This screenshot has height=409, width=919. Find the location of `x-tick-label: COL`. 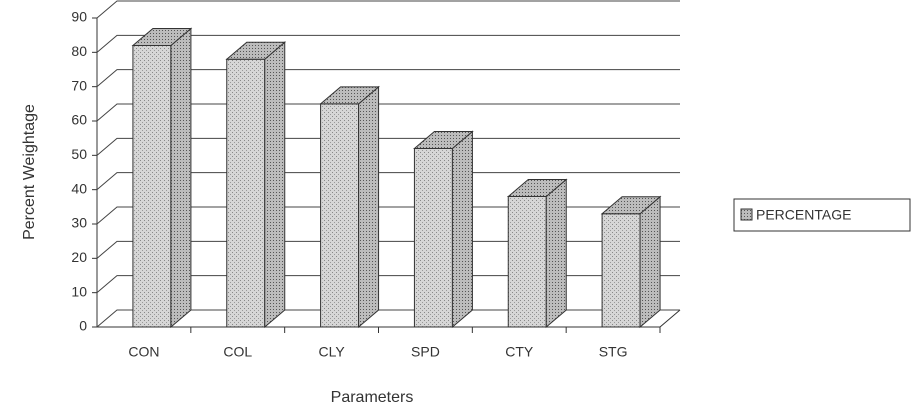

x-tick-label: COL is located at coordinates (237, 352).